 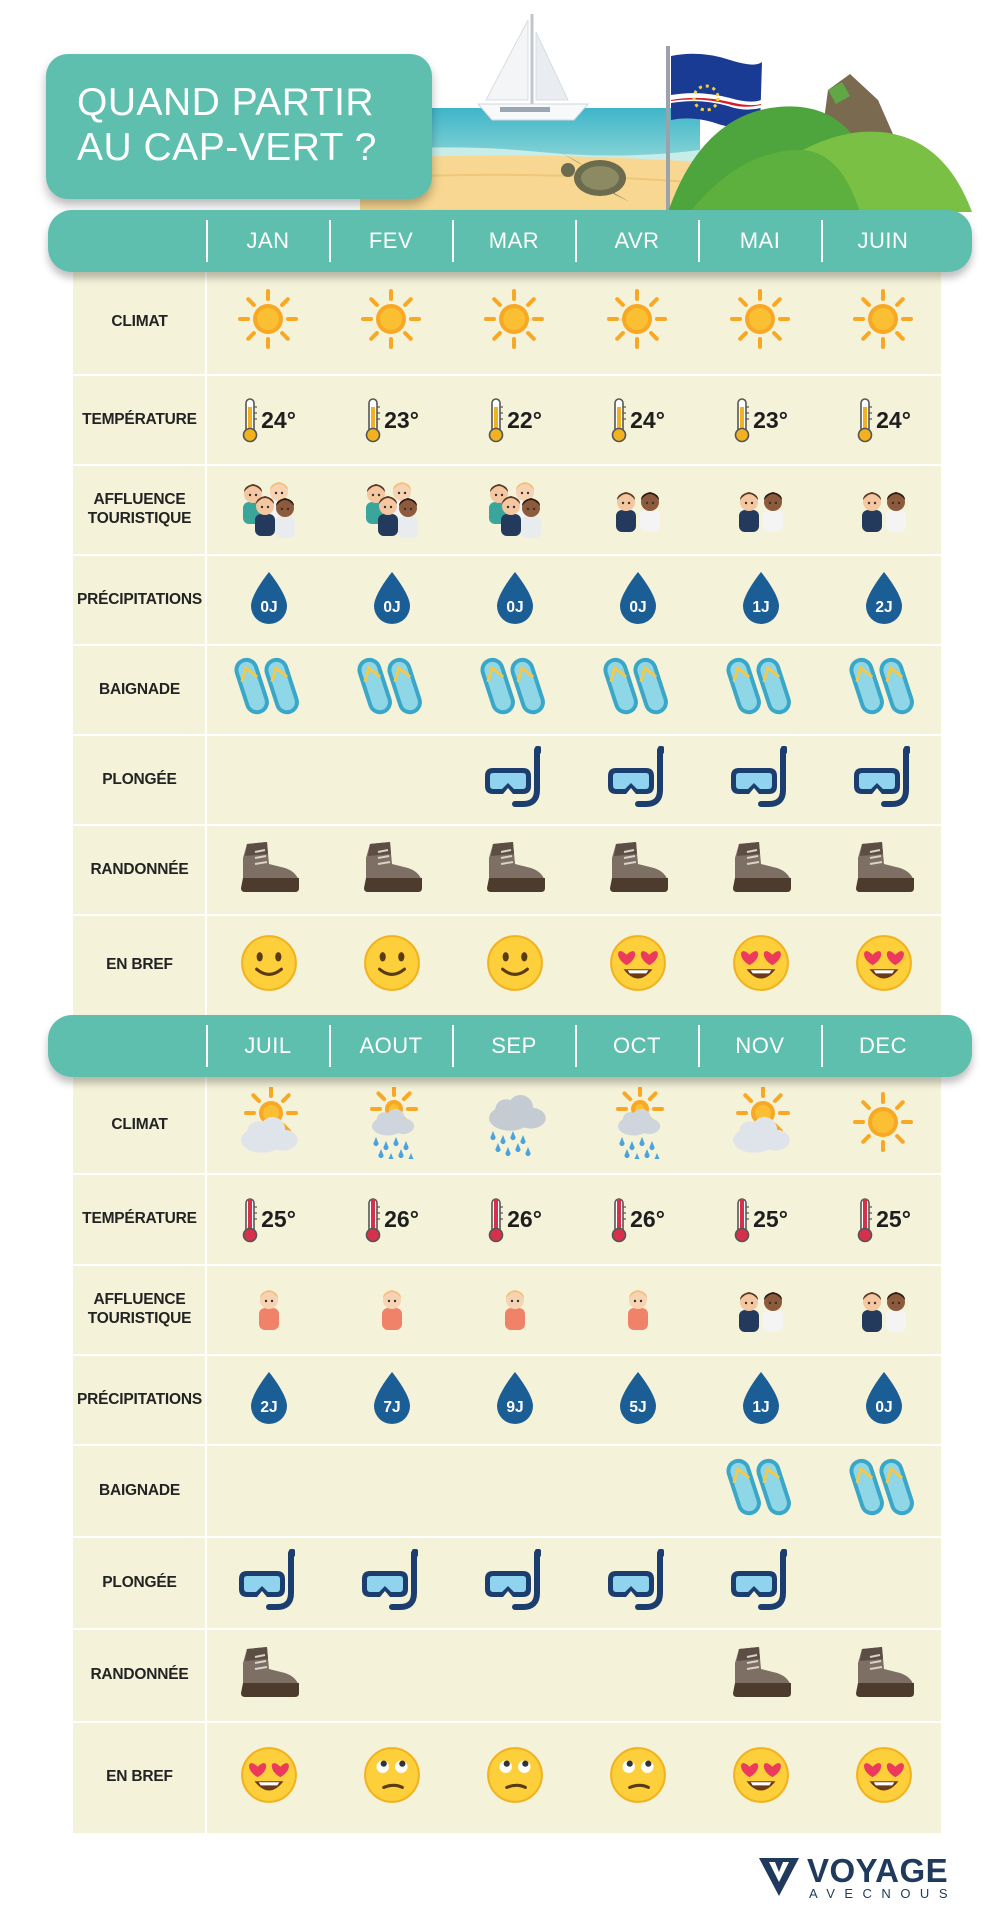 I want to click on rain-drop-icon: 1J, so click(x=761, y=600).